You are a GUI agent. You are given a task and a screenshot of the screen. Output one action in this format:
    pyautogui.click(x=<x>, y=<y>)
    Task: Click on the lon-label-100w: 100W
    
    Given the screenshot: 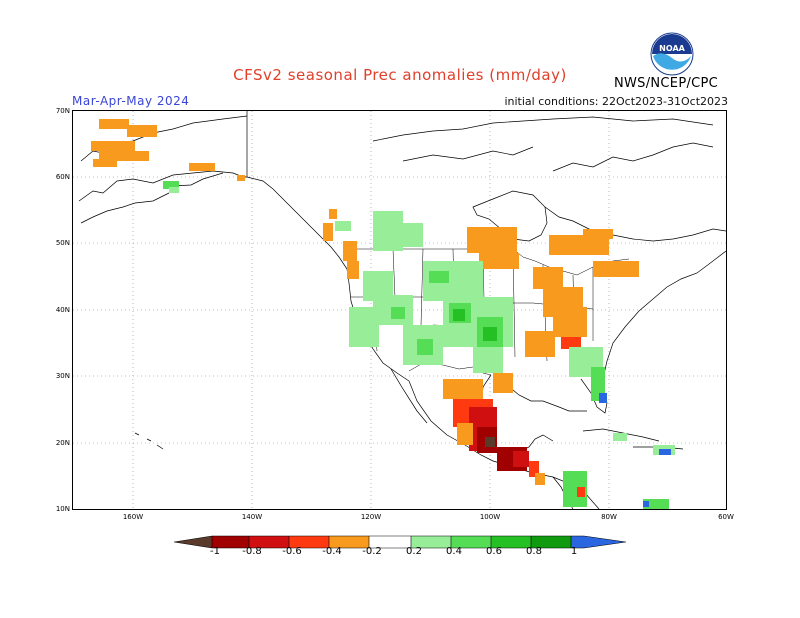 What is the action you would take?
    pyautogui.click(x=490, y=517)
    